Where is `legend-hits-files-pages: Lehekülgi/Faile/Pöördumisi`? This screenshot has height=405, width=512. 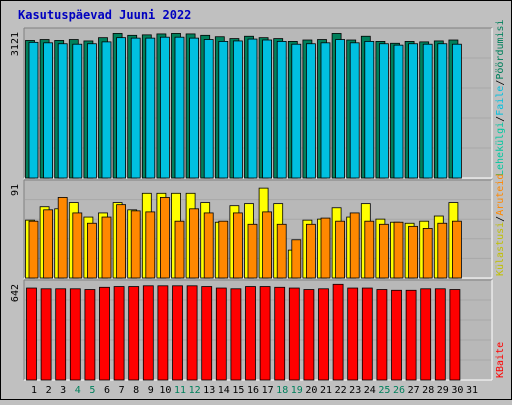
legend-hits-files-pages: Lehekülgi/Faile/Pöördumisi is located at coordinates (500, 97).